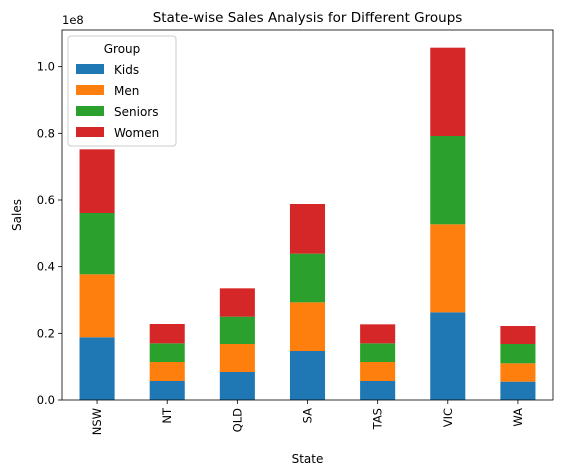  Describe the element at coordinates (46, 200) in the screenshot. I see `y-tick-label: 0.6` at that location.